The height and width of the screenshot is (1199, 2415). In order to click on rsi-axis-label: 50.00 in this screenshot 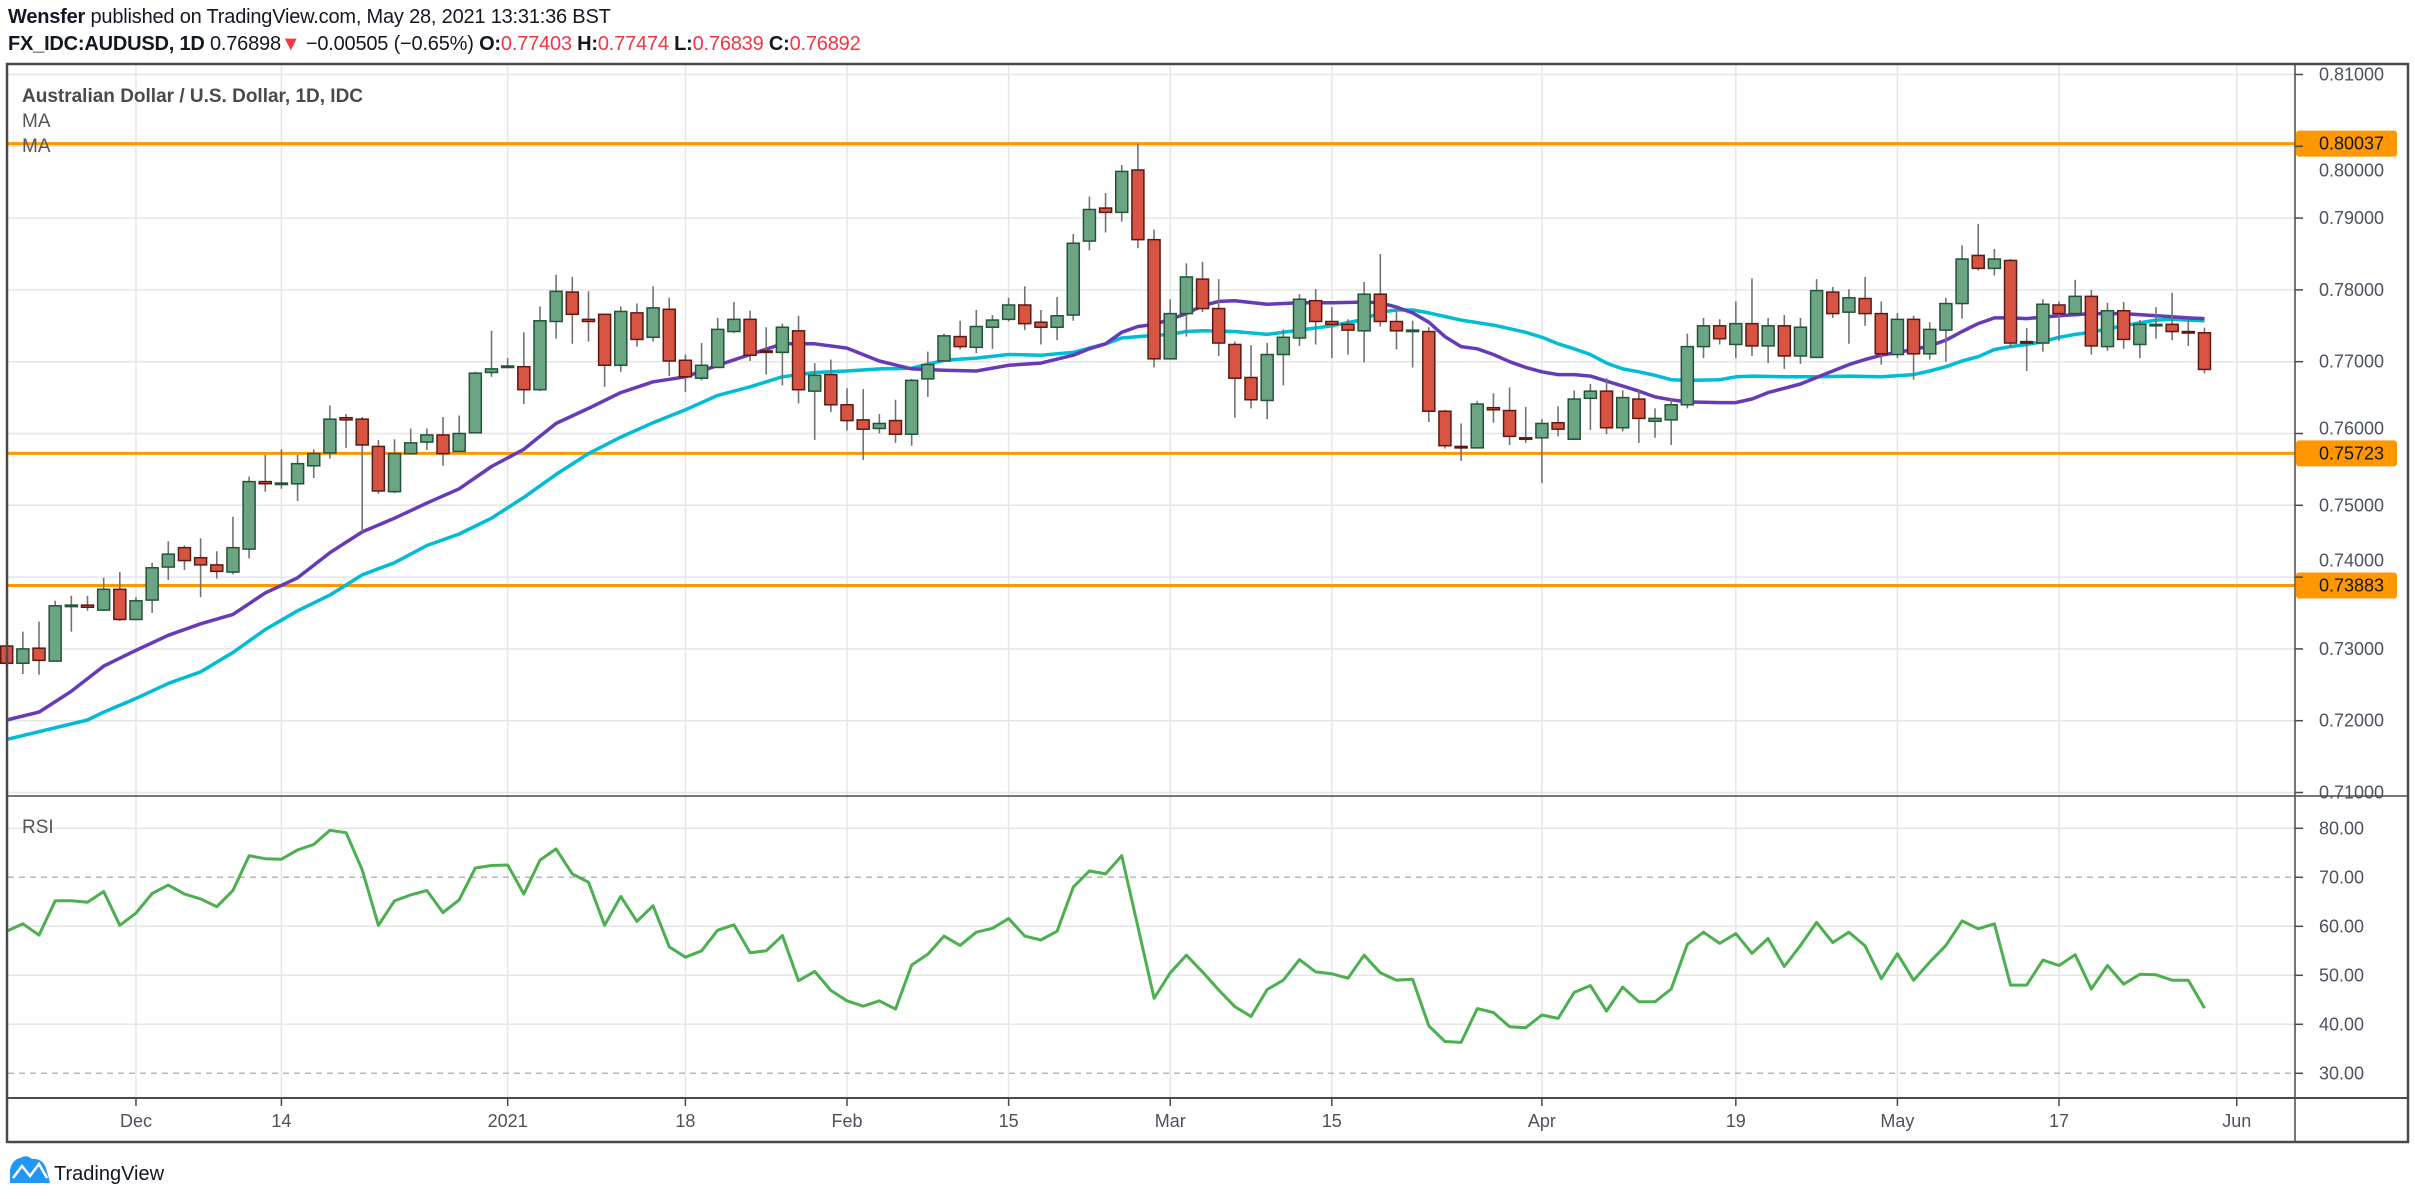, I will do `click(2341, 975)`.